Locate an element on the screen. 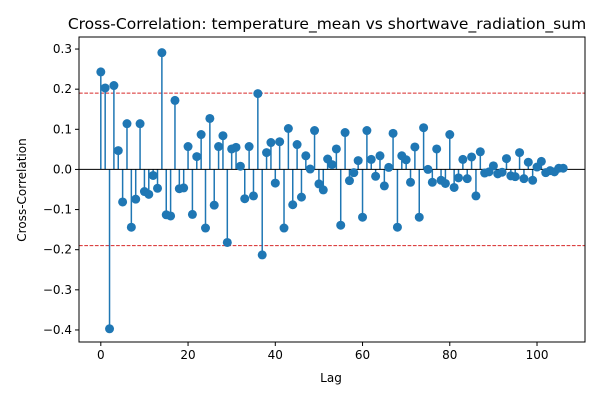 This screenshot has width=600, height=400. x-axis-label: Lag is located at coordinates (331, 378).